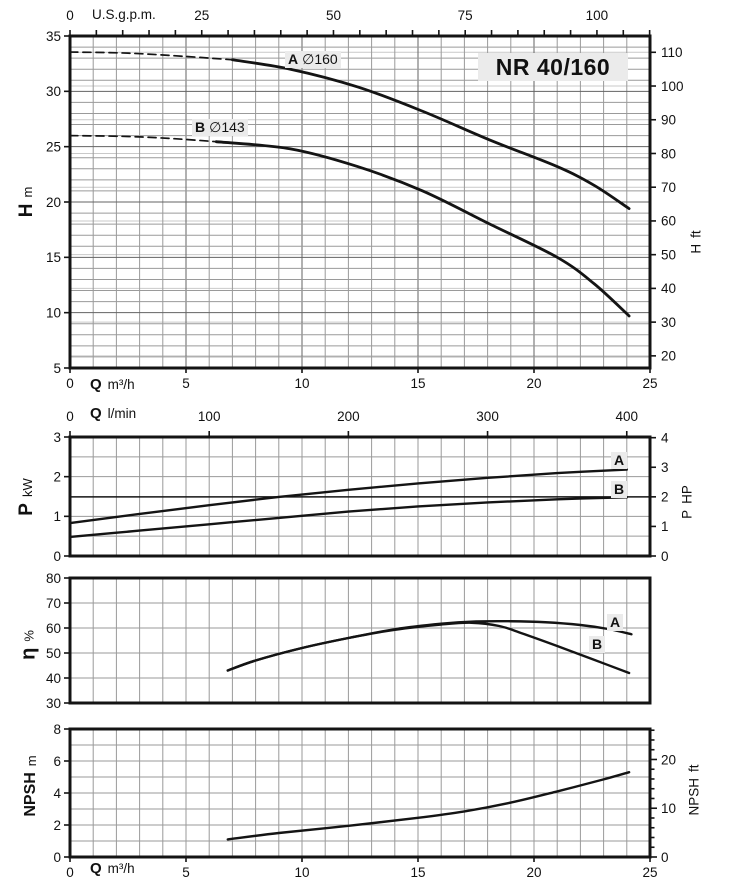  What do you see at coordinates (553, 67) in the screenshot?
I see `pump-model-title: NR 40/160` at bounding box center [553, 67].